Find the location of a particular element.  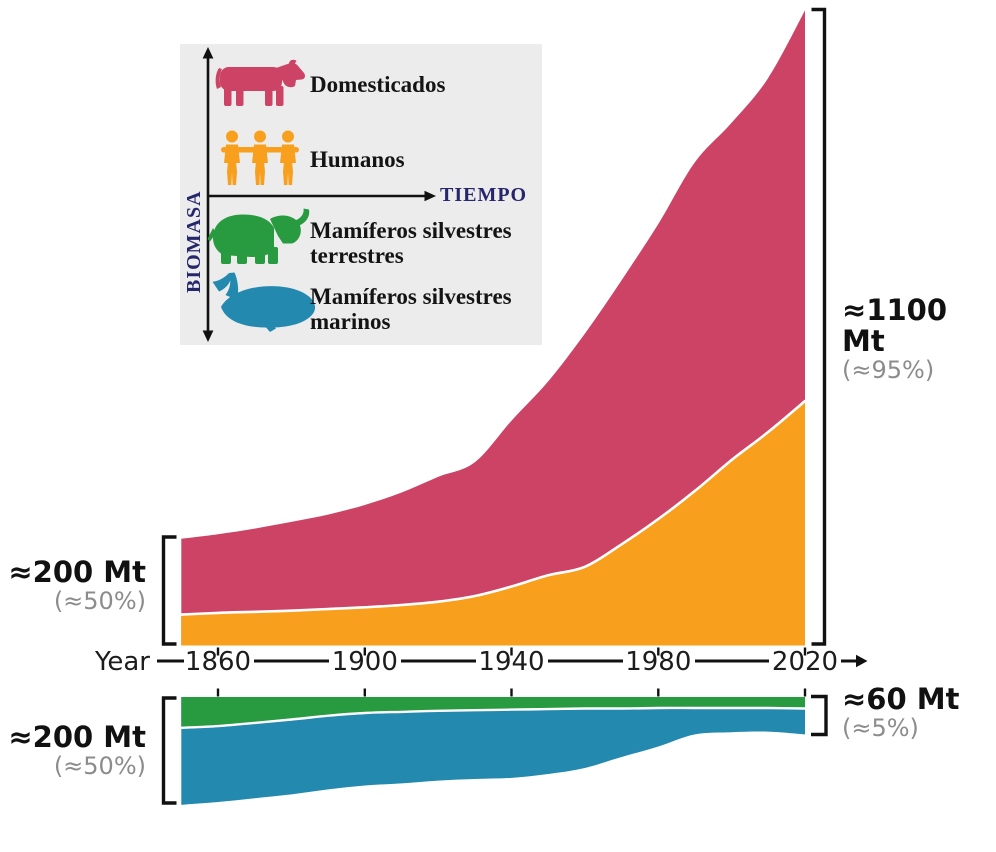

legend-axes-diagram is located at coordinates (319, 194).